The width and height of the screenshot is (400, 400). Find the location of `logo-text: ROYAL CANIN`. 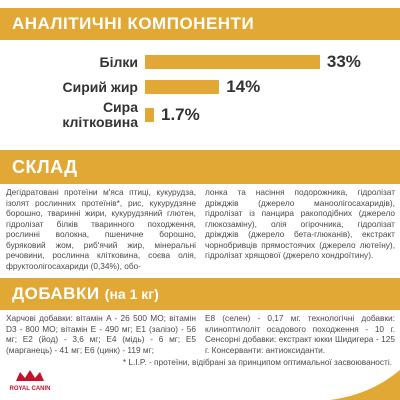

logo-text: ROYAL CANIN is located at coordinates (29, 389).